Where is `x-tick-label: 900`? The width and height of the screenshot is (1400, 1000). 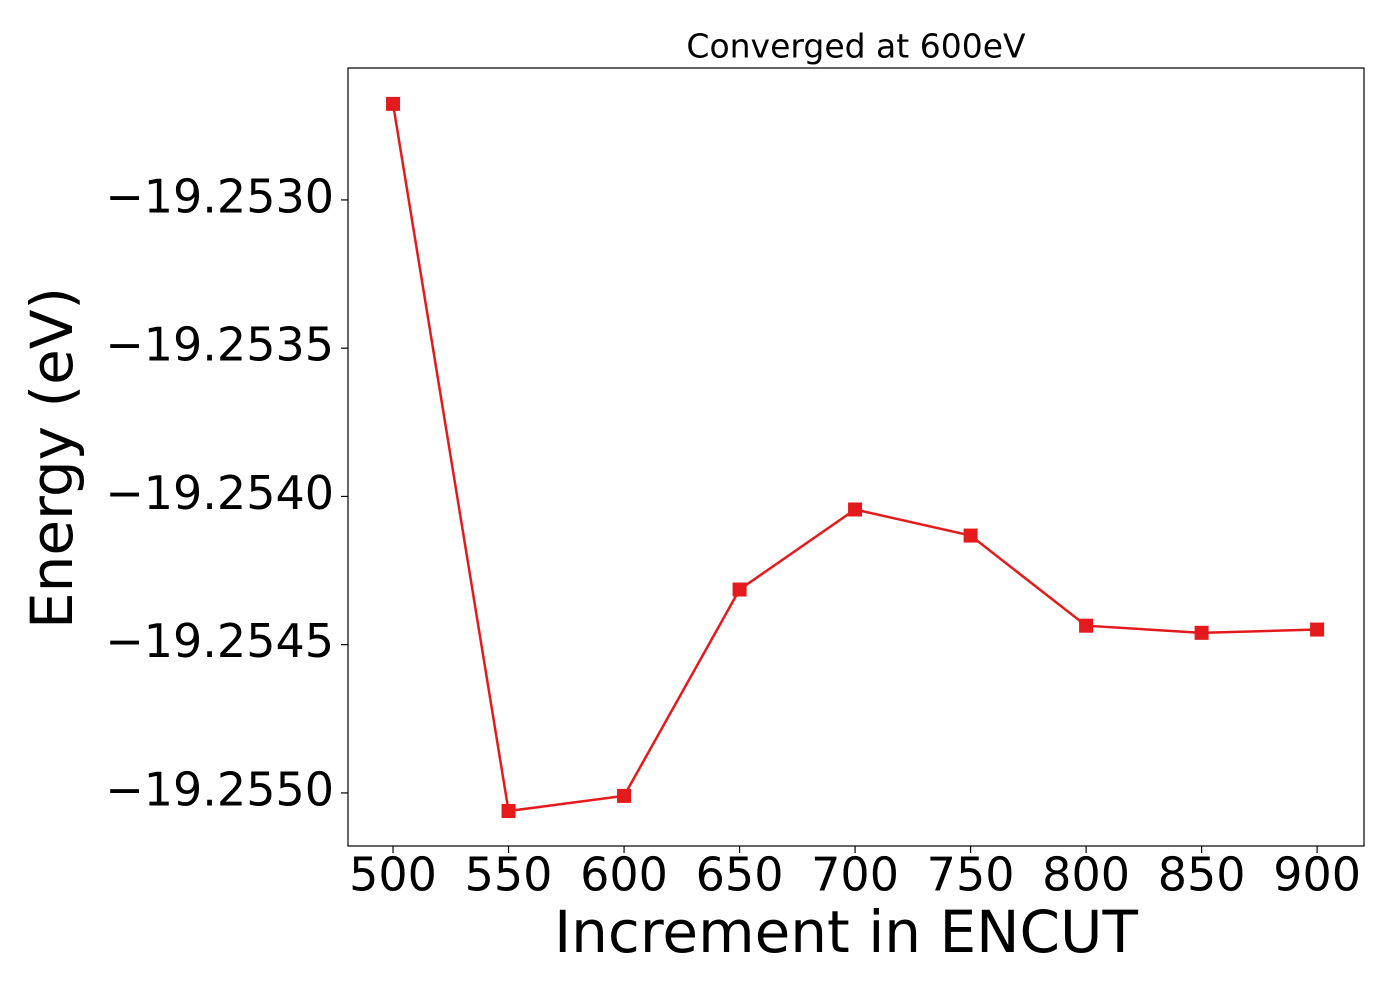
x-tick-label: 900 is located at coordinates (1317, 875).